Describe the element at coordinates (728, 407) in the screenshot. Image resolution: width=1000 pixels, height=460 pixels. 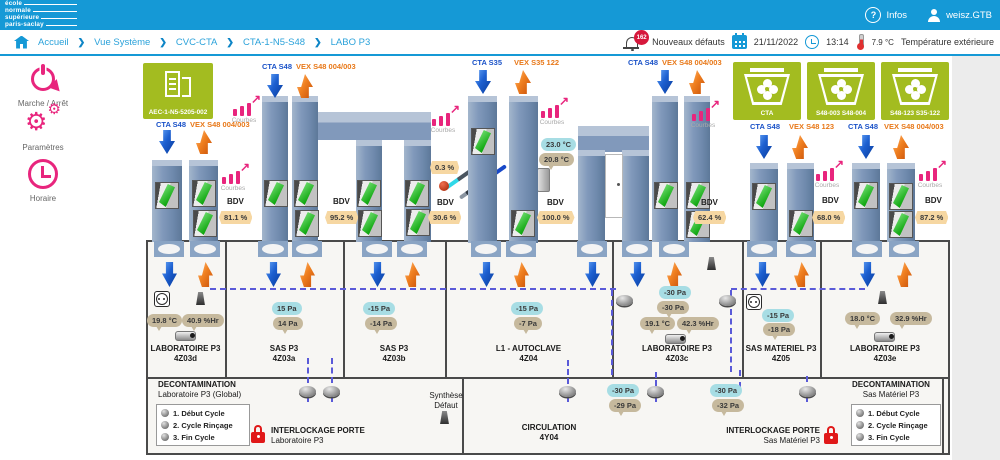
I see `measurement-badge: -32 Pa` at that location.